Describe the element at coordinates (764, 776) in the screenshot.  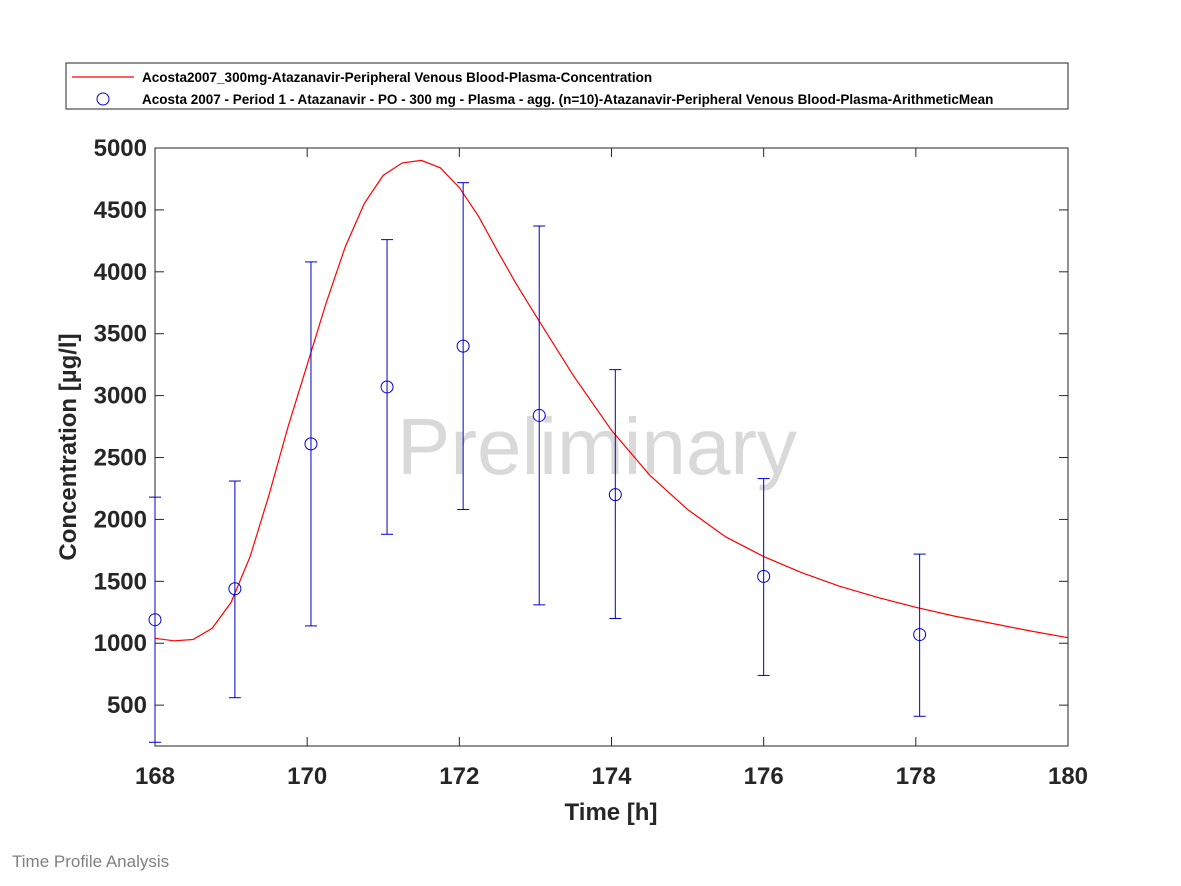
I see `x-tick-label: 176` at that location.